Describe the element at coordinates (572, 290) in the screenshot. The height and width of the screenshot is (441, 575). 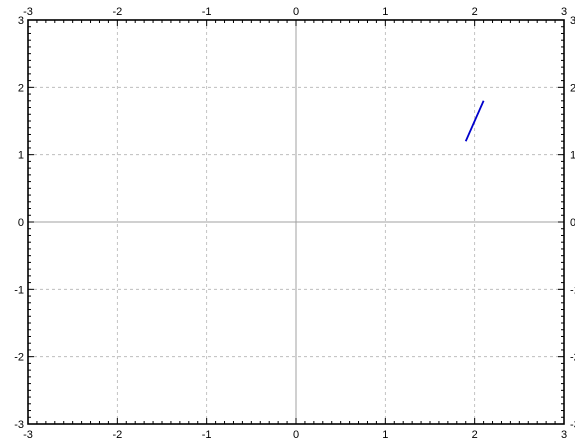
I see `y-tick-label-right: -1` at that location.